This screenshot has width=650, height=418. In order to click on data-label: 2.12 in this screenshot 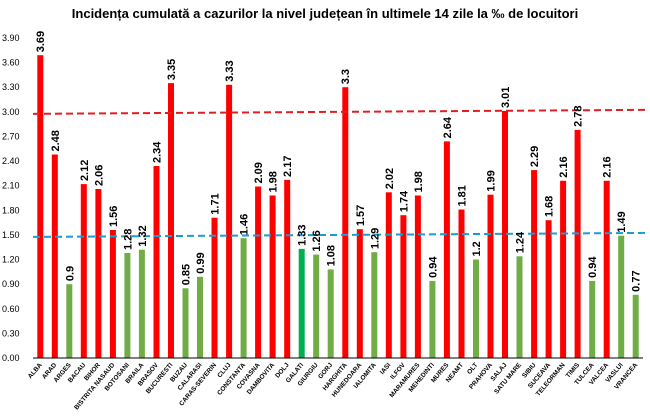, I will do `click(85, 170)`.